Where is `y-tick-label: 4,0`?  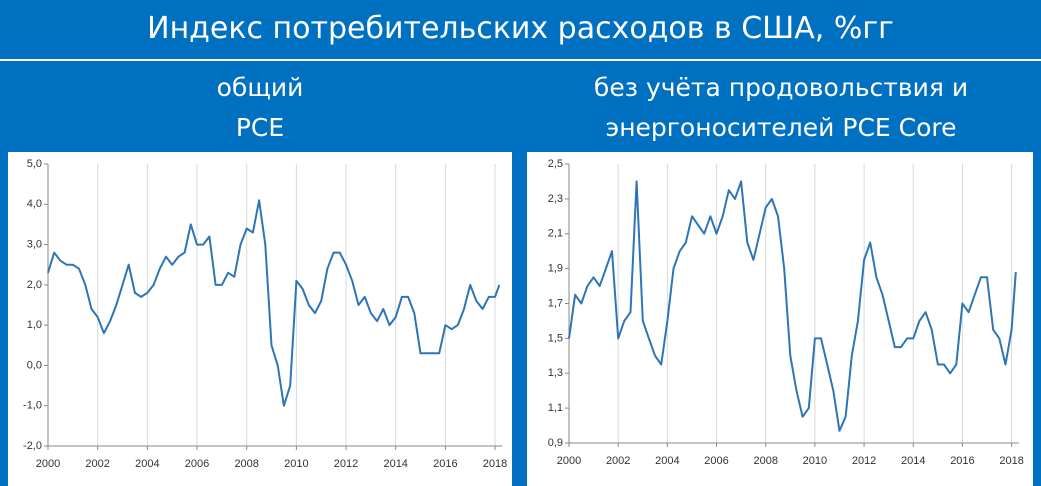 y-tick-label: 4,0 is located at coordinates (34, 204).